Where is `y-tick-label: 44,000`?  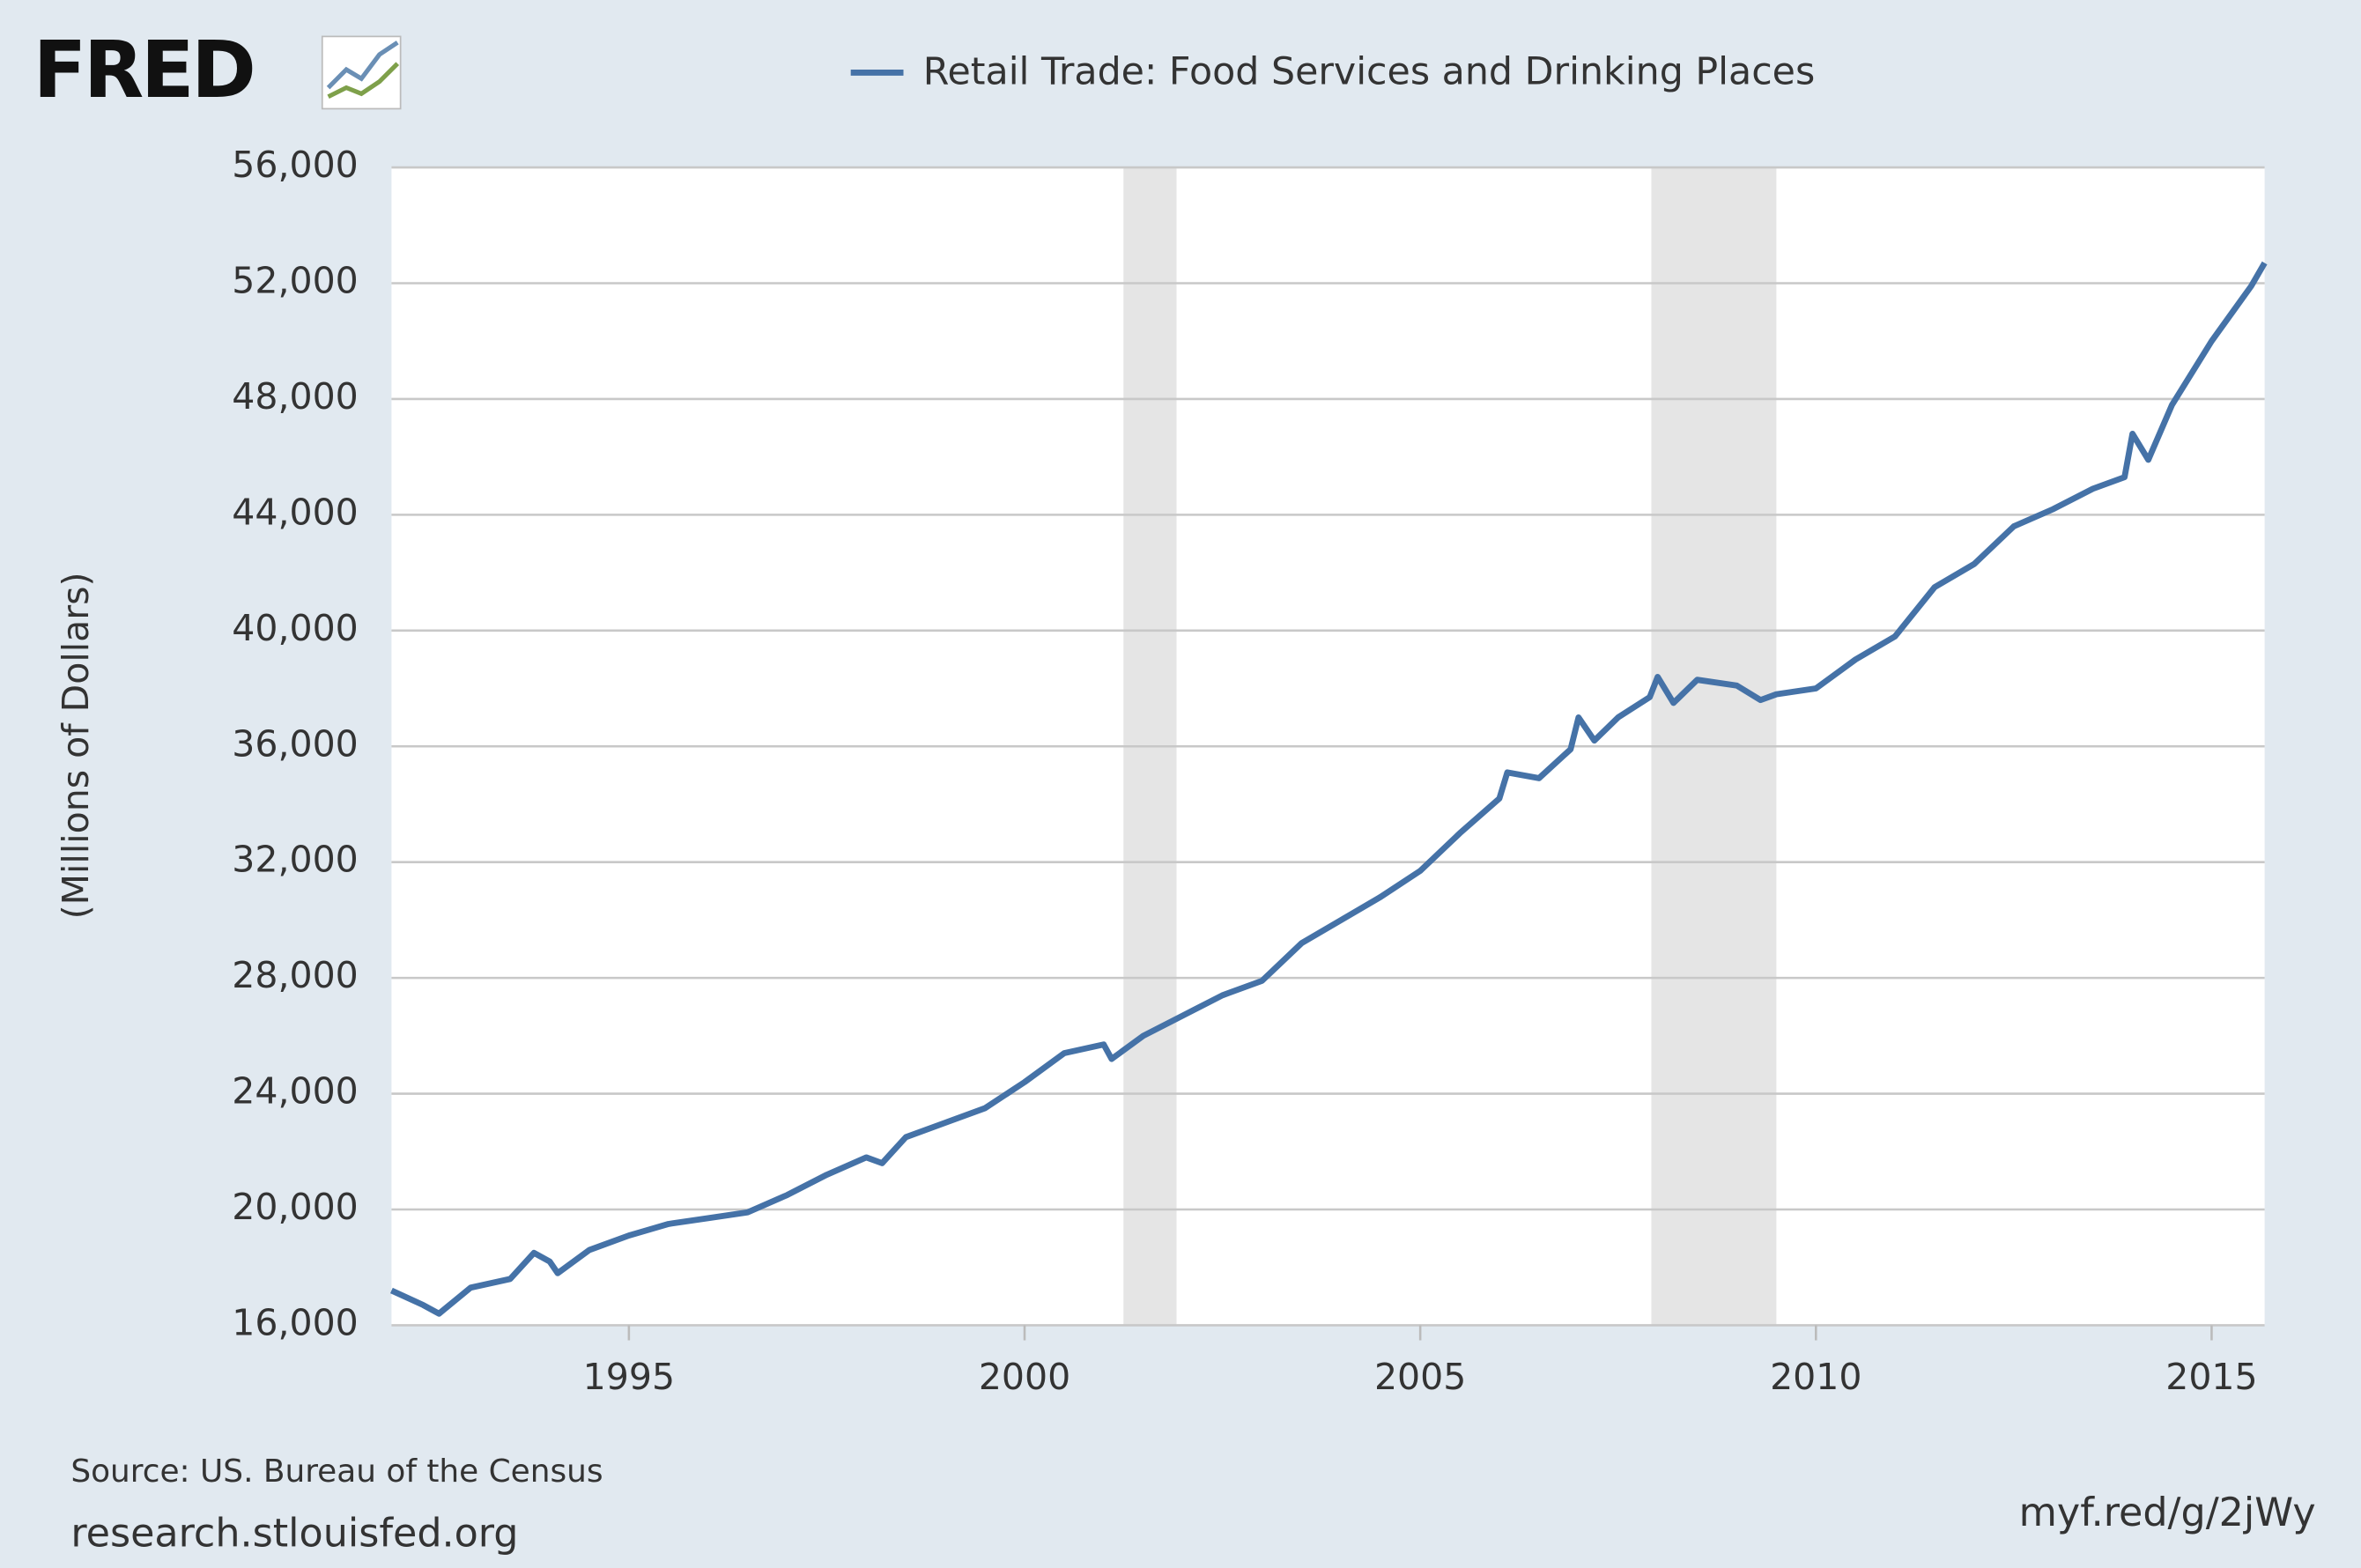 y-tick-label: 44,000 is located at coordinates (295, 512).